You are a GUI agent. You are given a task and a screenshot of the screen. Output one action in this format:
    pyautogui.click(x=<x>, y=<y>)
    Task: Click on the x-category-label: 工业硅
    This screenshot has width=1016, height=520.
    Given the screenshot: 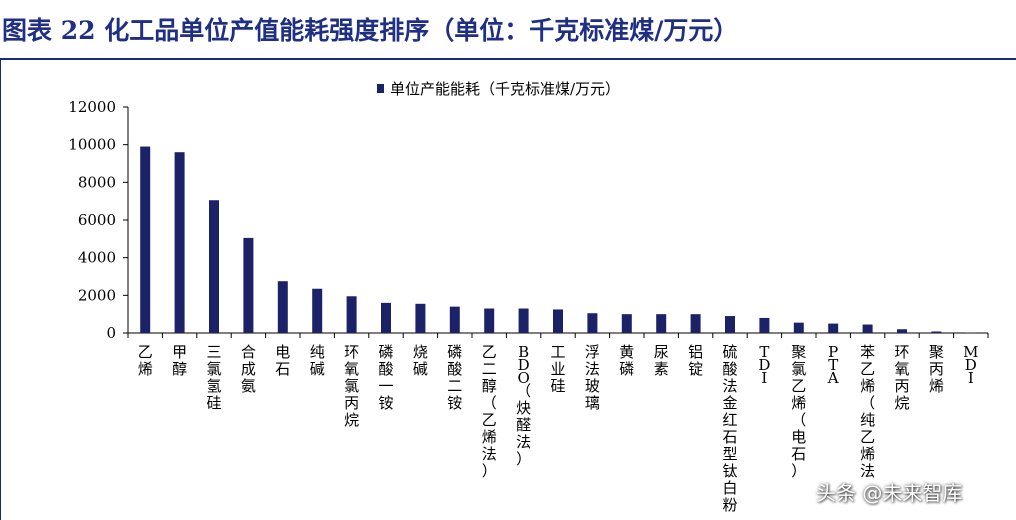 What is the action you would take?
    pyautogui.click(x=557, y=369)
    